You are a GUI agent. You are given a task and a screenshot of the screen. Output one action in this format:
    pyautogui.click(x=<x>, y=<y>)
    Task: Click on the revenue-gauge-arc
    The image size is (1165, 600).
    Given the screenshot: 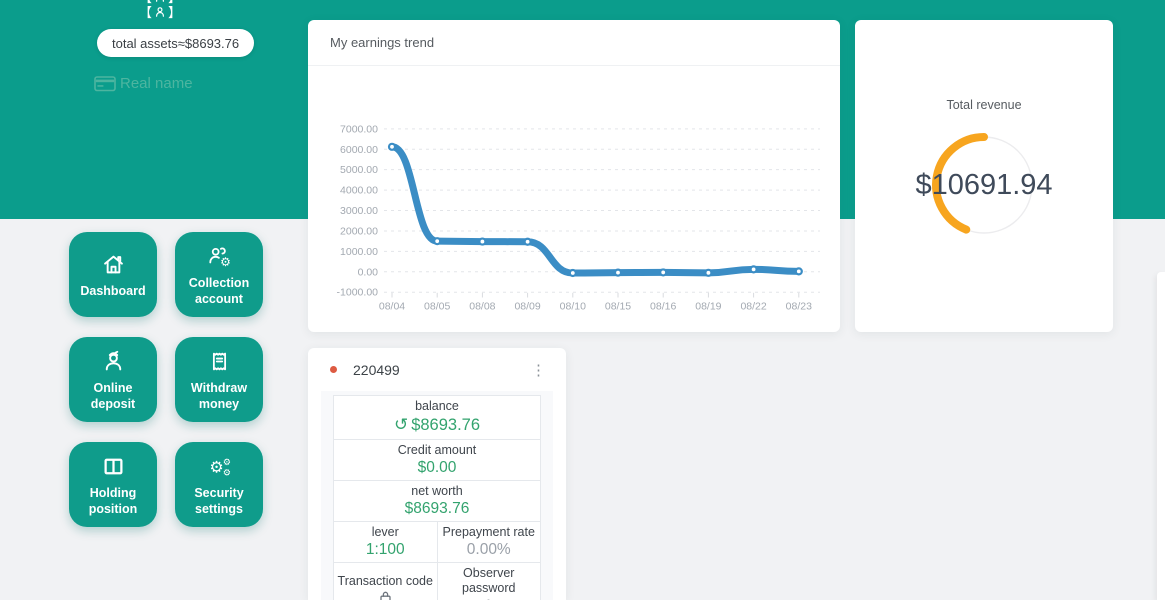 What is the action you would take?
    pyautogui.click(x=982, y=183)
    